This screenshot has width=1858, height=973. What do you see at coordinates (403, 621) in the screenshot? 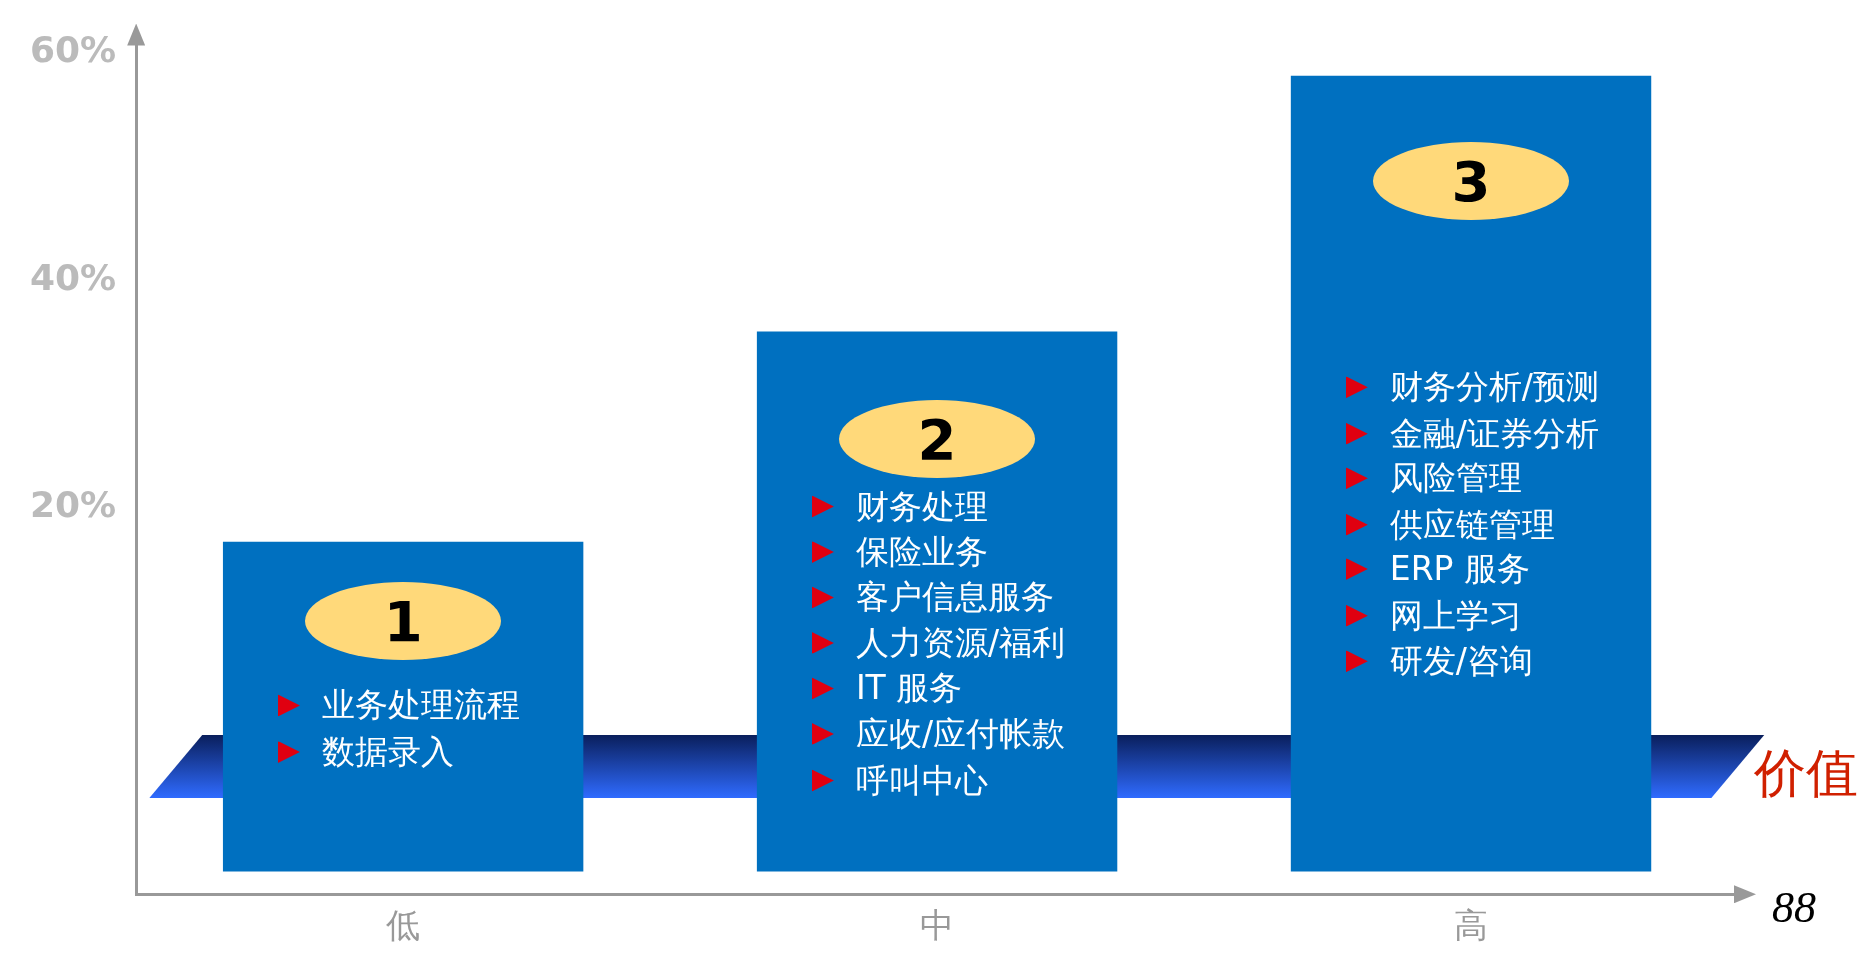
I see `annotation: 1` at bounding box center [403, 621].